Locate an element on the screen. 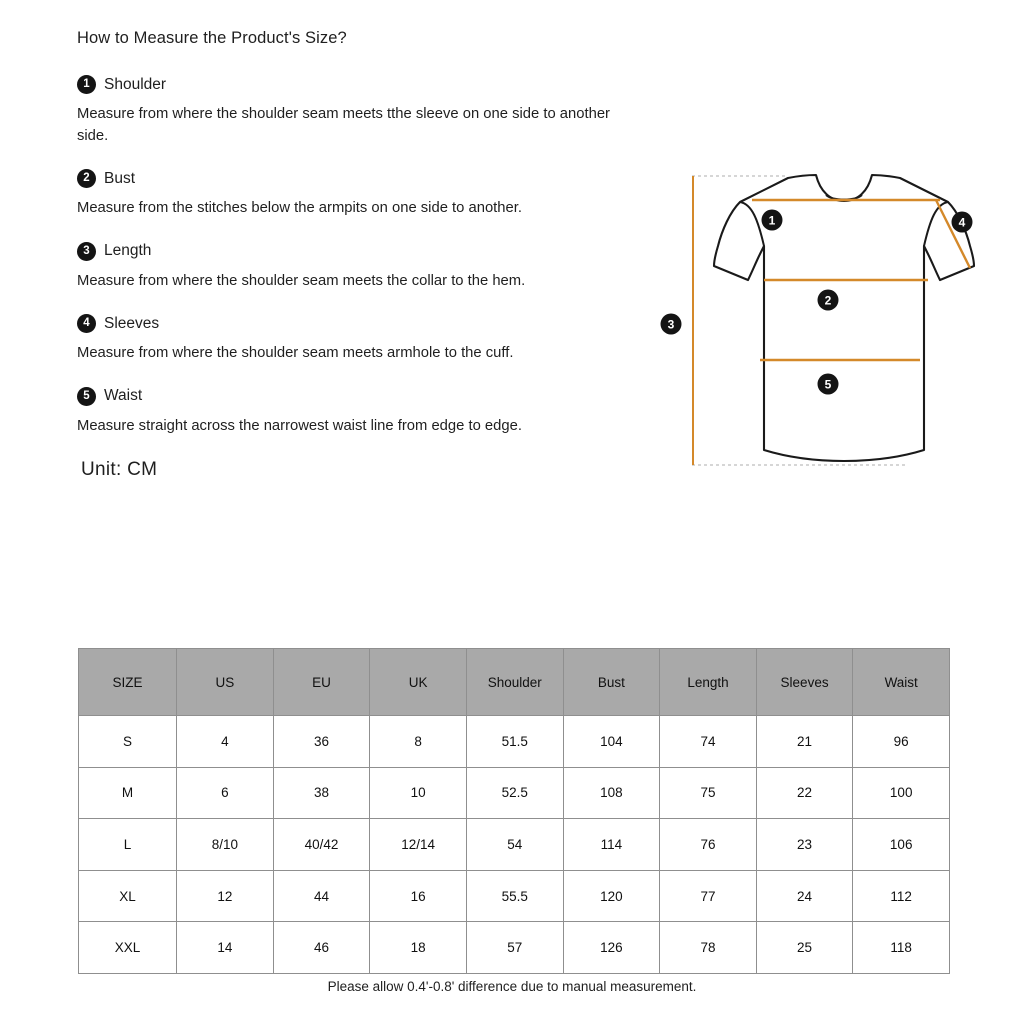 The width and height of the screenshot is (1024, 1024). step-header: 5 Waist is located at coordinates (349, 396).